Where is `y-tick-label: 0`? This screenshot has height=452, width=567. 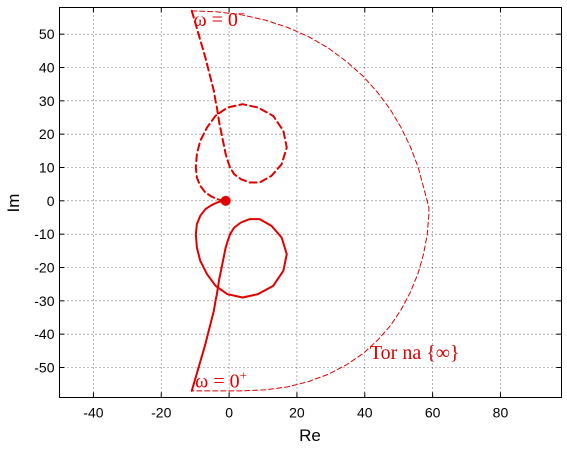
y-tick-label: 0 is located at coordinates (51, 201).